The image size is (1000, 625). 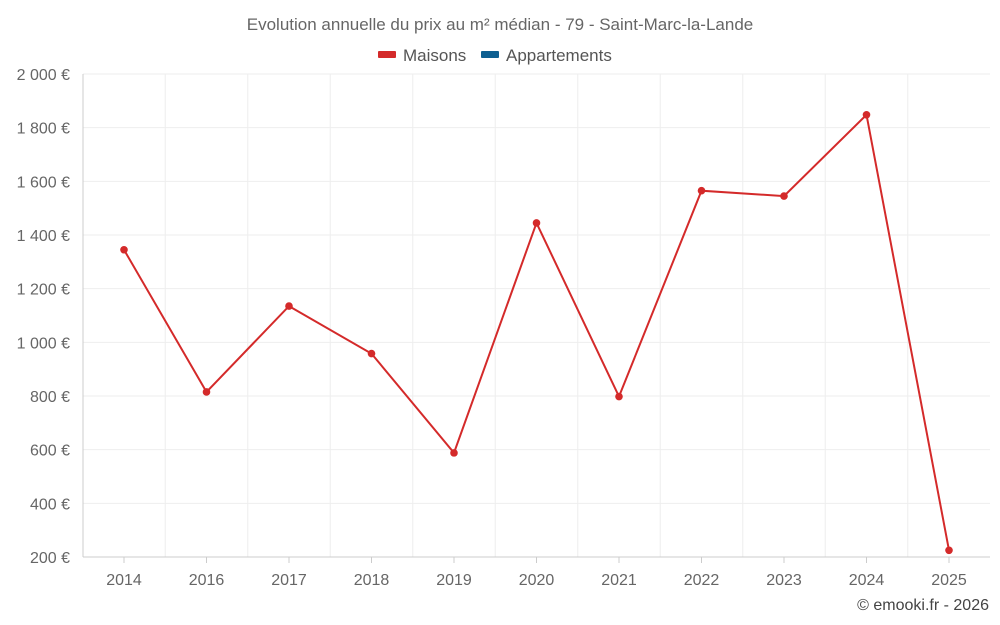 What do you see at coordinates (43, 236) in the screenshot?
I see `y-tick-label: 1 400 €` at bounding box center [43, 236].